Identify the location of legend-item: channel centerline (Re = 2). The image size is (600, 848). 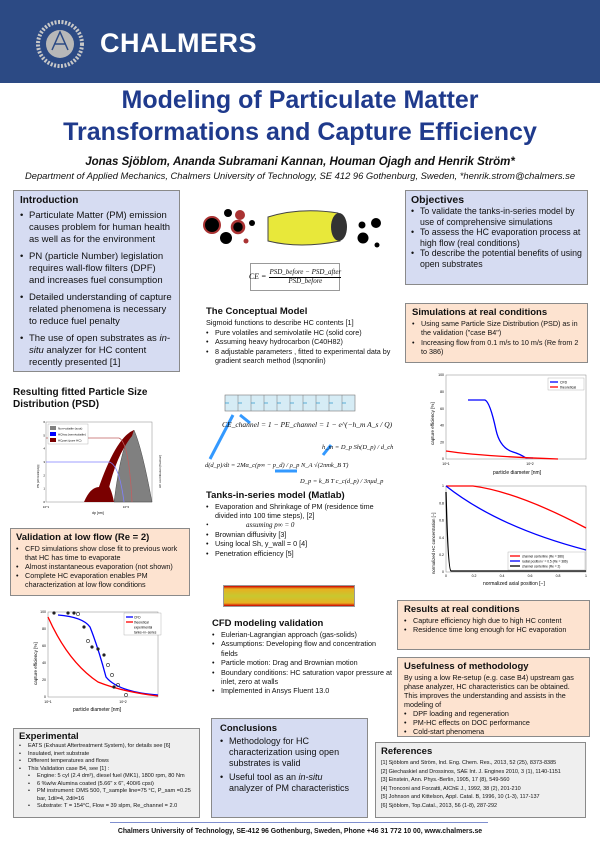
(541, 567).